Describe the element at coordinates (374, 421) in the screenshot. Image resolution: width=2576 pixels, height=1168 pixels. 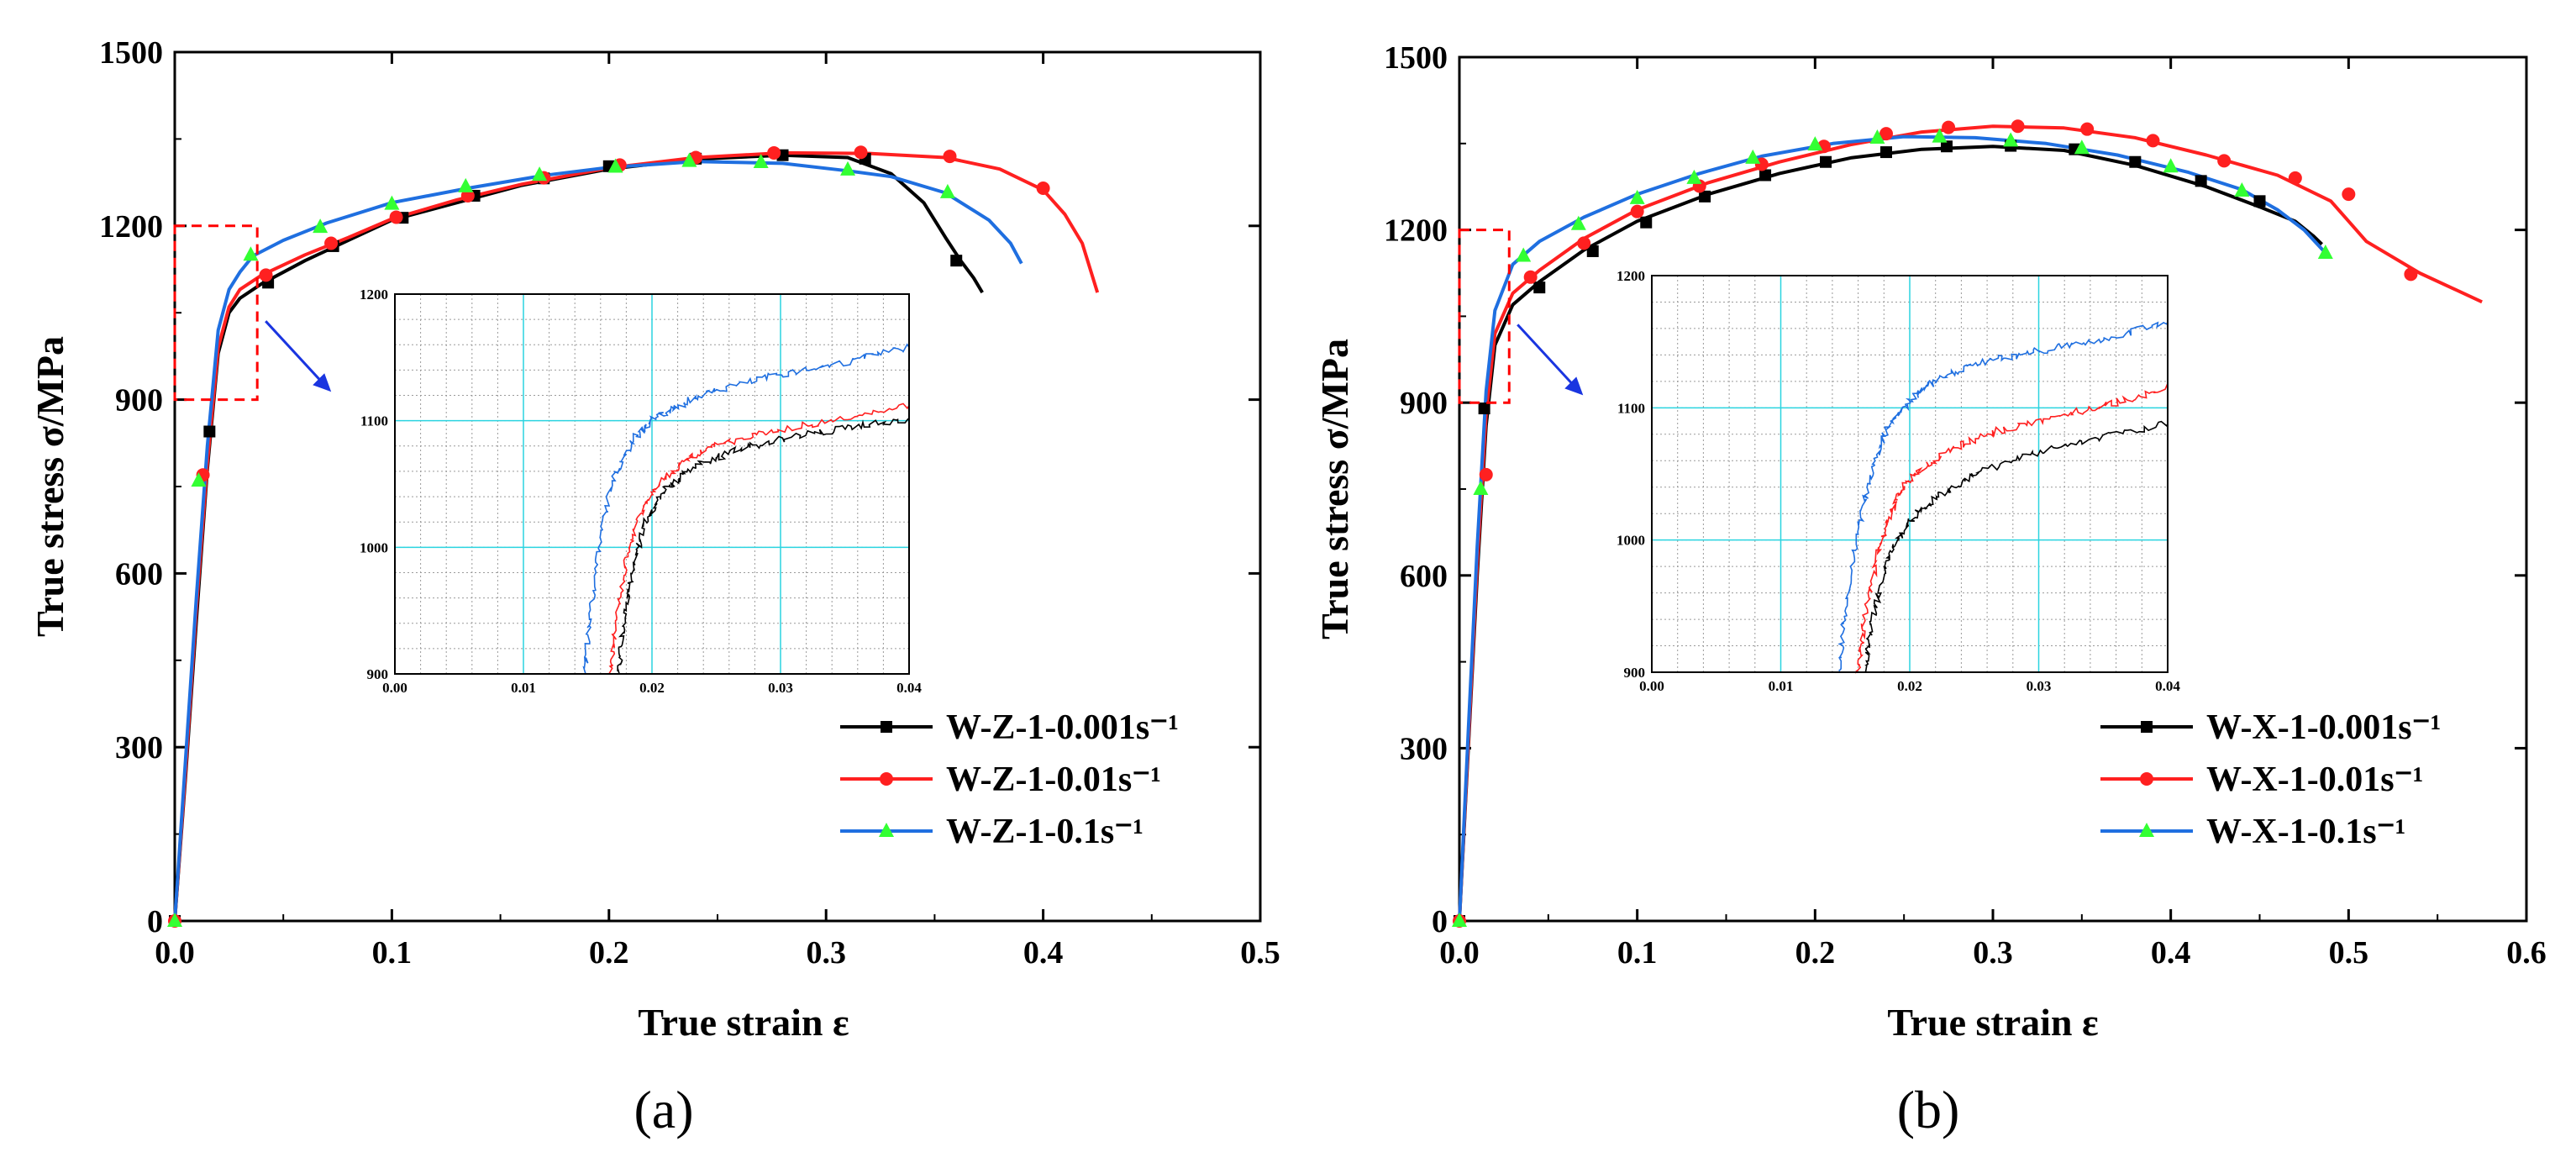
I see `inset-y-tick-label: 1100` at that location.